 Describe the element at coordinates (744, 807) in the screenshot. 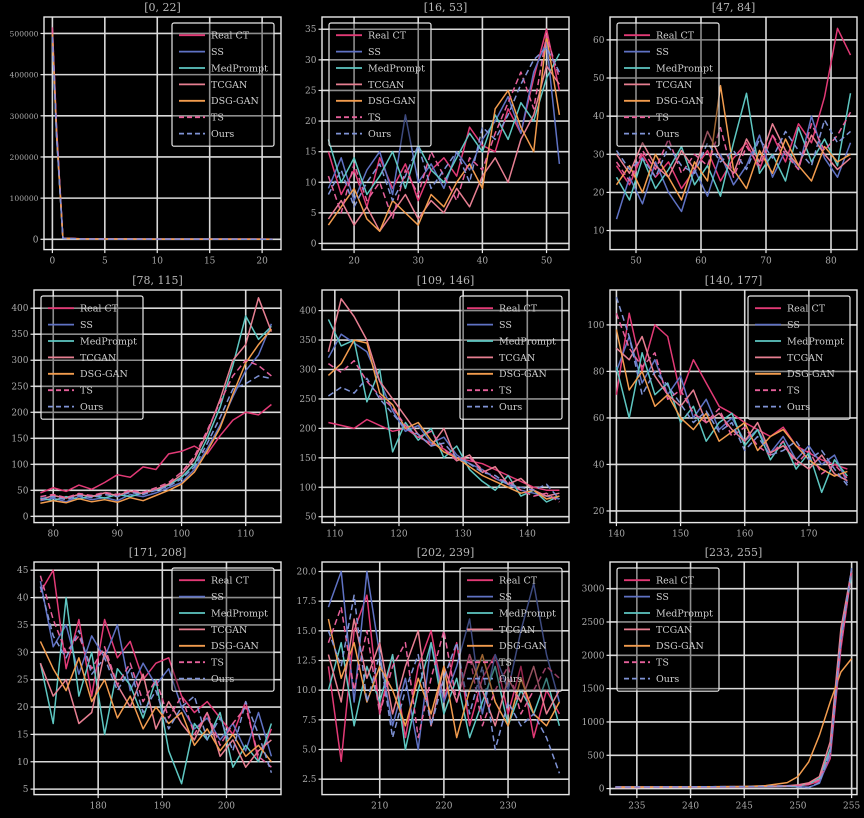

I see `x-tick-label: 245` at that location.